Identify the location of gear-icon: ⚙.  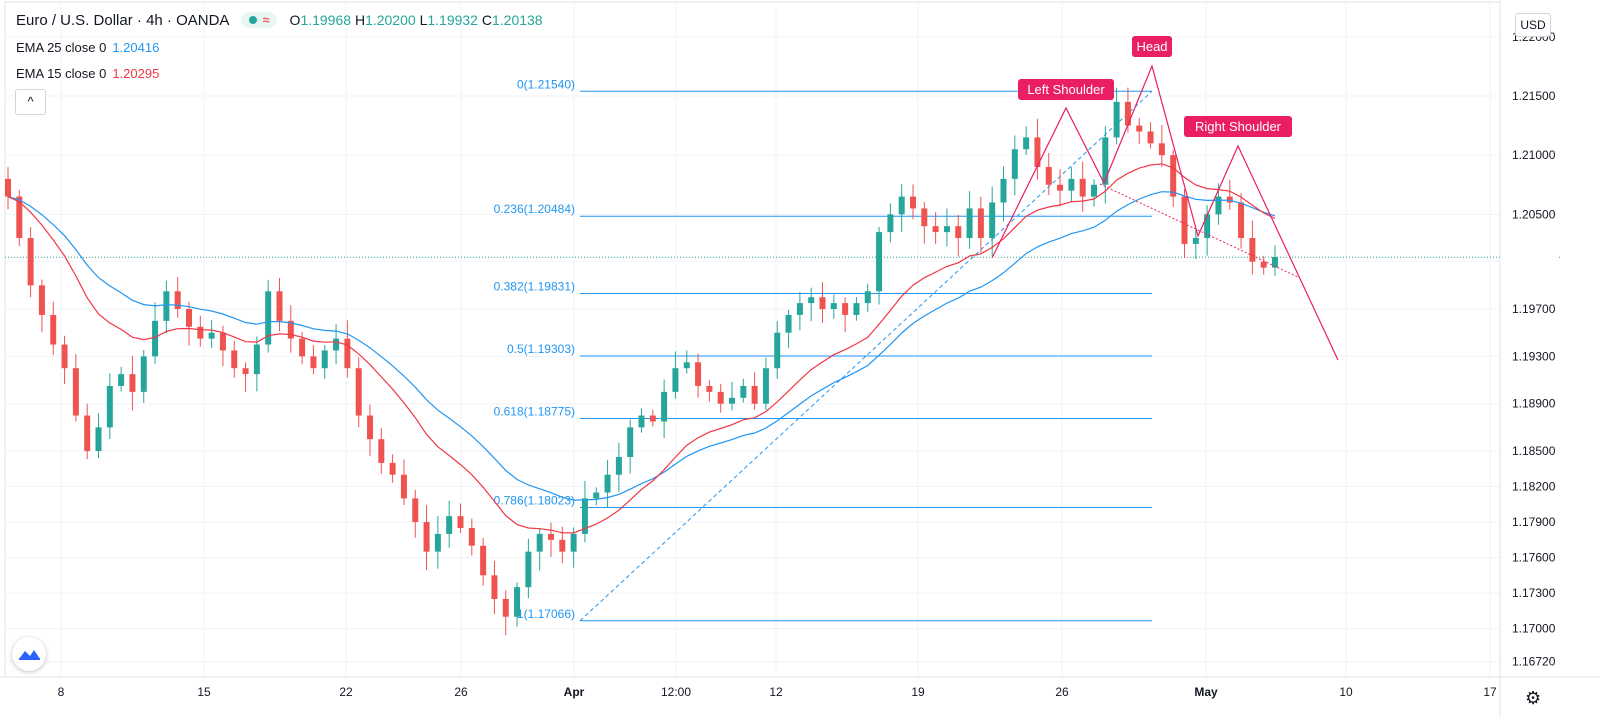
(1533, 698).